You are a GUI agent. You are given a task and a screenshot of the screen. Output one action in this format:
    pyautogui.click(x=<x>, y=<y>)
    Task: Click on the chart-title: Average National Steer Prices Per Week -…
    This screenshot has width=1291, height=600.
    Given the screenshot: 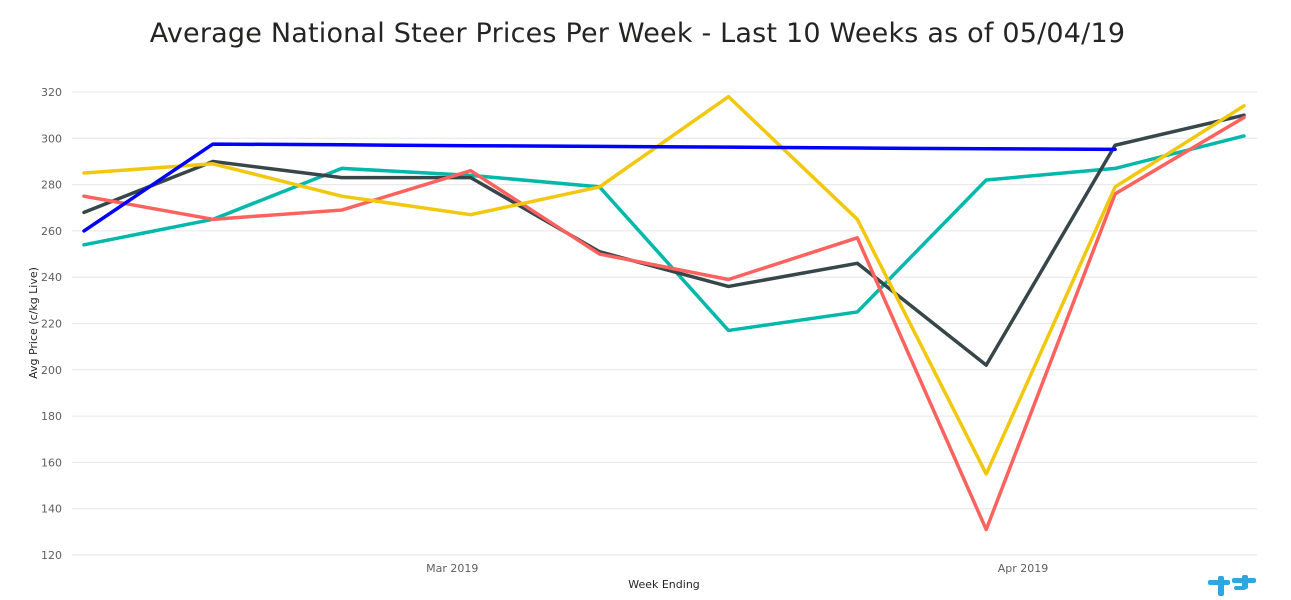 What is the action you would take?
    pyautogui.click(x=637, y=33)
    